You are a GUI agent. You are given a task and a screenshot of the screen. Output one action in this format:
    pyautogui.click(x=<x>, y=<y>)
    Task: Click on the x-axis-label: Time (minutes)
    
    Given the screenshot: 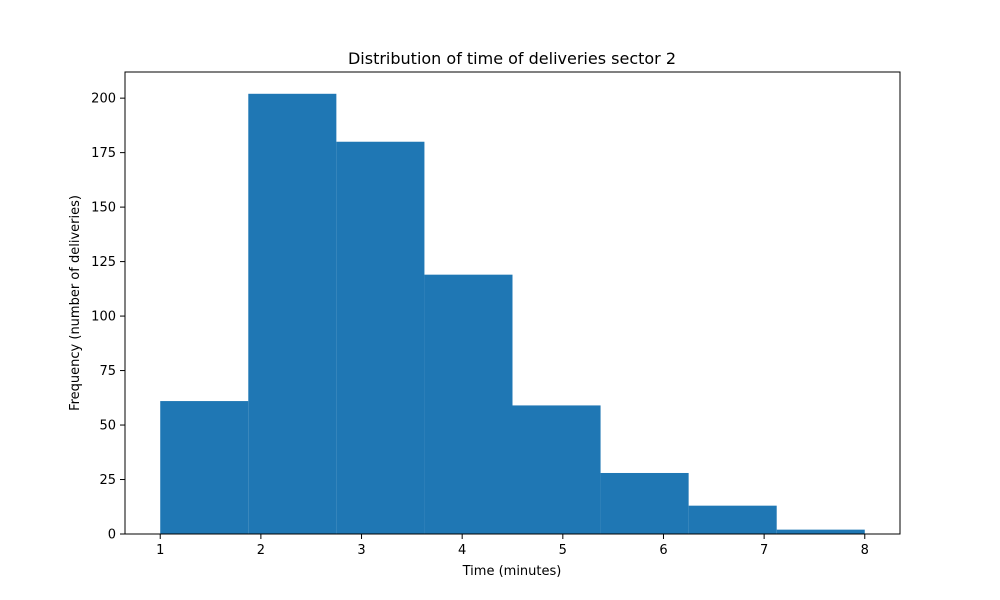 What is the action you would take?
    pyautogui.click(x=512, y=571)
    